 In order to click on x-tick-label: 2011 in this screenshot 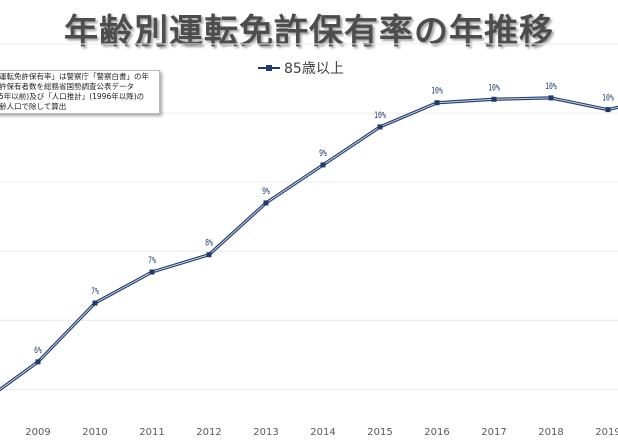, I will do `click(151, 432)`.